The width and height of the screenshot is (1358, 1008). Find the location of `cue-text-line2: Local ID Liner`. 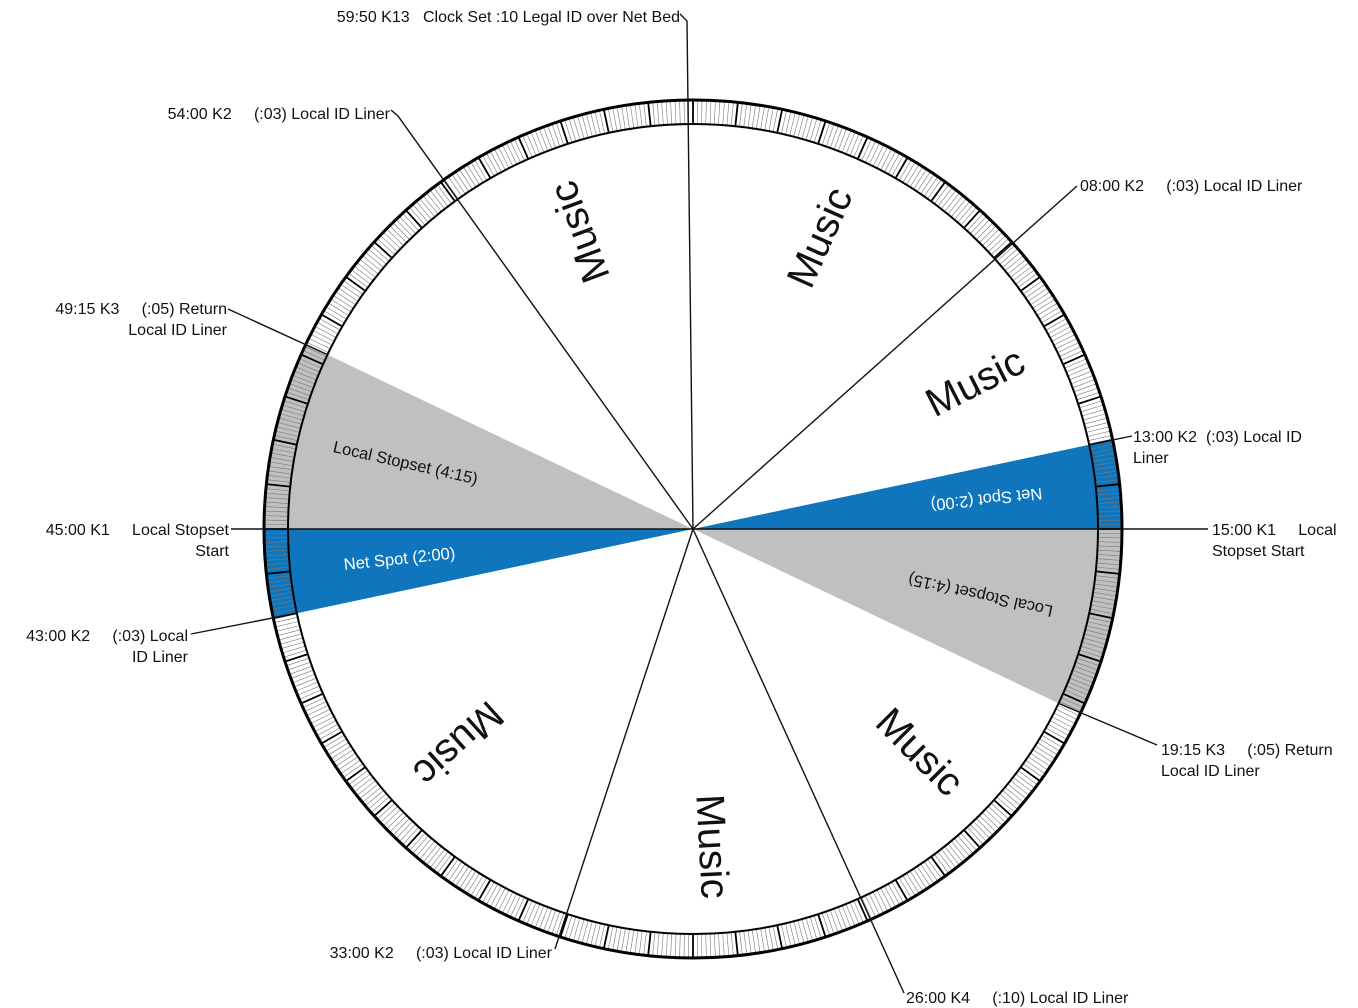

cue-text-line2: Local ID Liner is located at coordinates (1210, 771).